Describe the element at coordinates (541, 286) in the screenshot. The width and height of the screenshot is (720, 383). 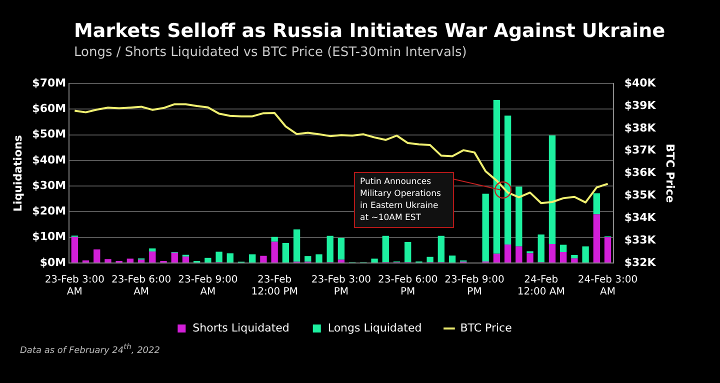
I see `x-tick-label: 24-Feb 12:00 AM` at that location.